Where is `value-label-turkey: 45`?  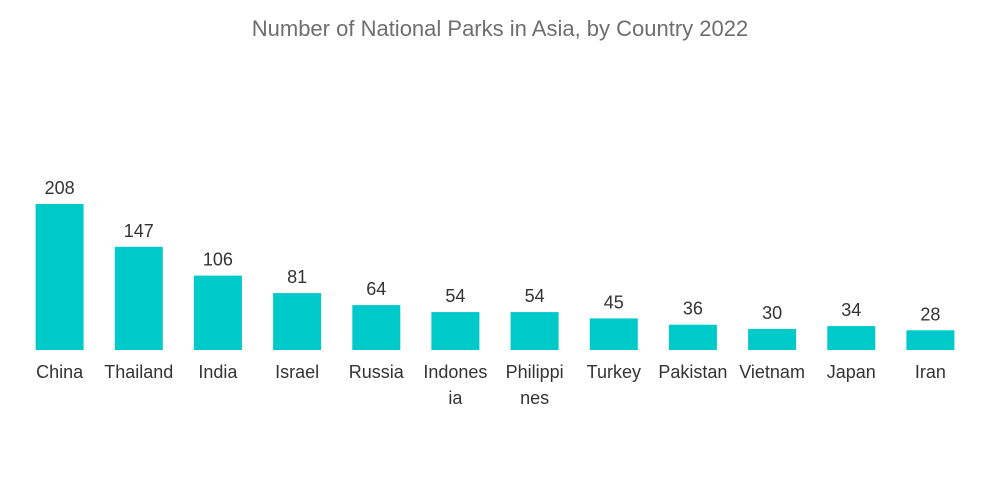
value-label-turkey: 45 is located at coordinates (614, 302).